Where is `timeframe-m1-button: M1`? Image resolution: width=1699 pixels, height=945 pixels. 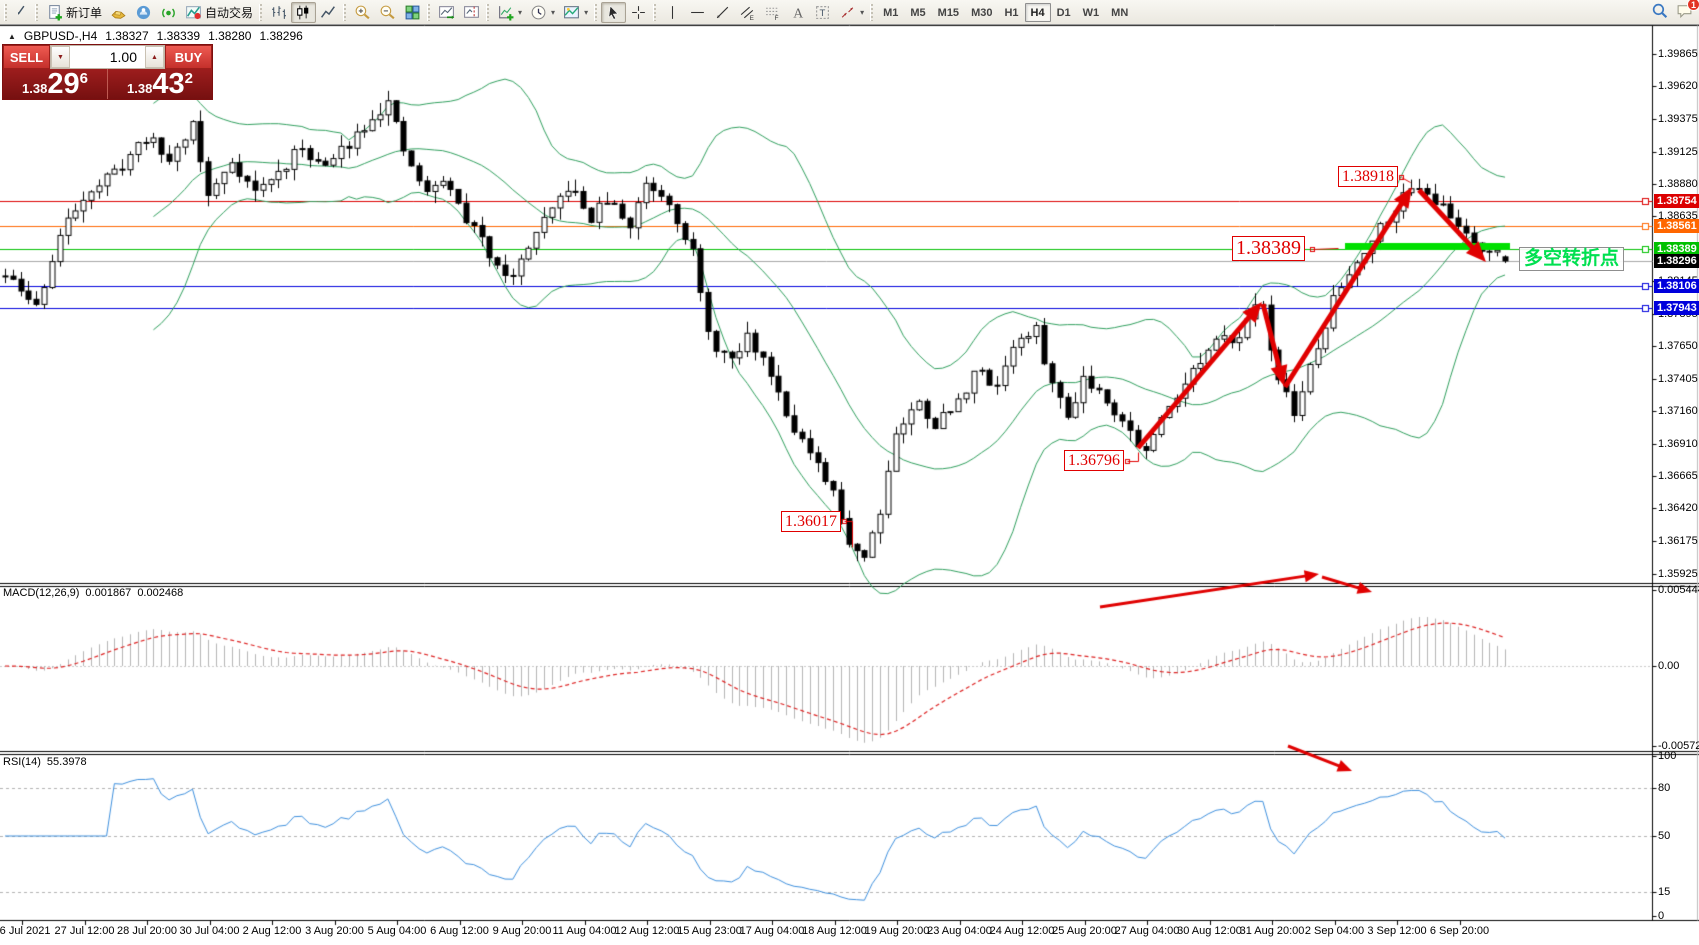
timeframe-m1-button: M1 is located at coordinates (891, 12).